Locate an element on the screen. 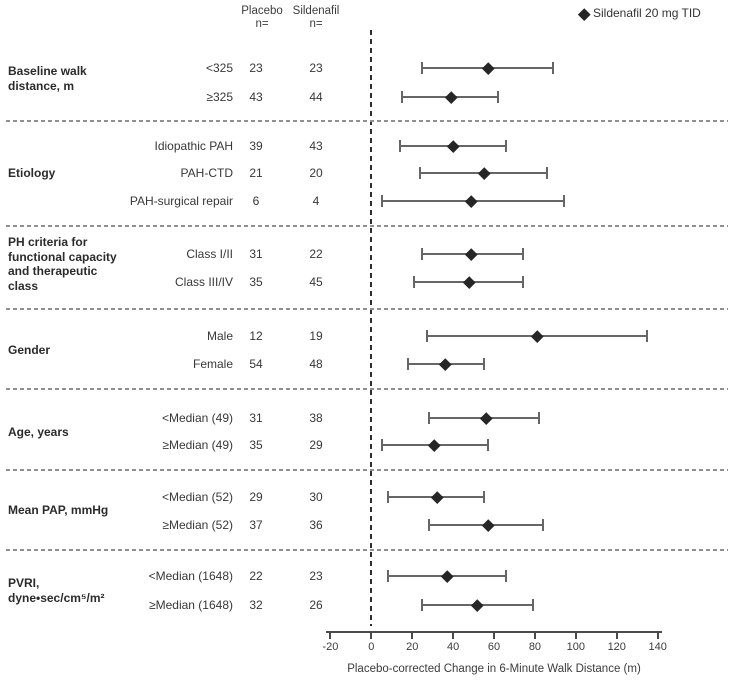 The image size is (732, 689). sildenafil-column-title: Sildenafil is located at coordinates (316, 11).